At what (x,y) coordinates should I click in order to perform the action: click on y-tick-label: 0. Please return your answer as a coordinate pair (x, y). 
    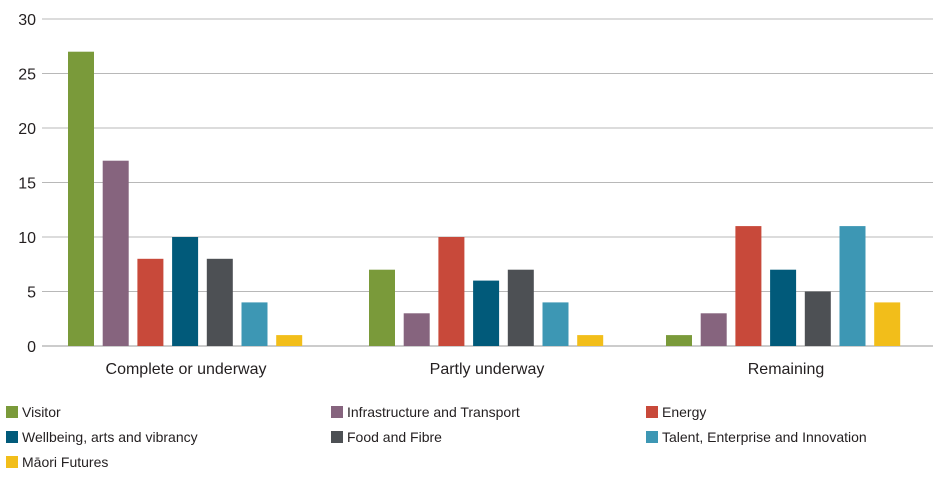
    Looking at the image, I should click on (31, 347).